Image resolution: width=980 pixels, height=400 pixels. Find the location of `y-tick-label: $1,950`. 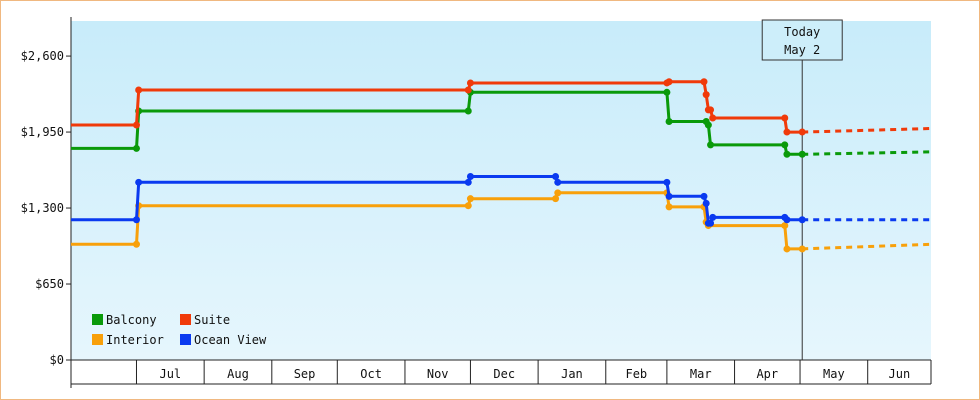

y-tick-label: $1,950 is located at coordinates (42, 132).